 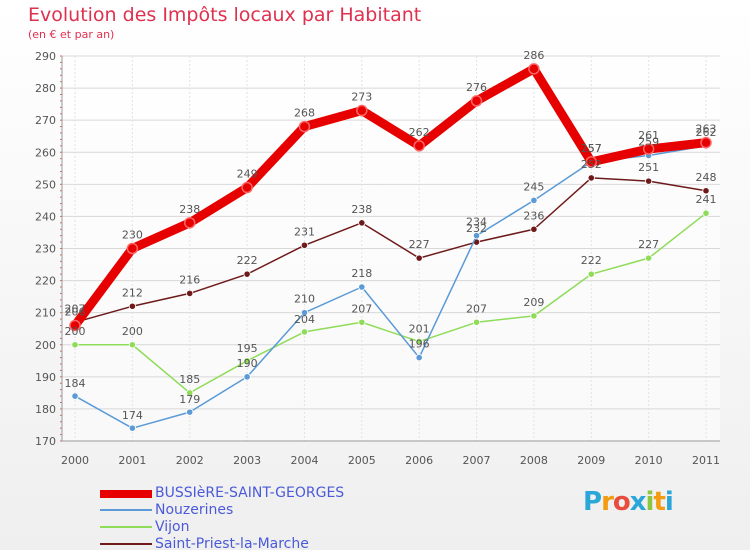 What do you see at coordinates (659, 502) in the screenshot?
I see `logo-letter: t` at bounding box center [659, 502].